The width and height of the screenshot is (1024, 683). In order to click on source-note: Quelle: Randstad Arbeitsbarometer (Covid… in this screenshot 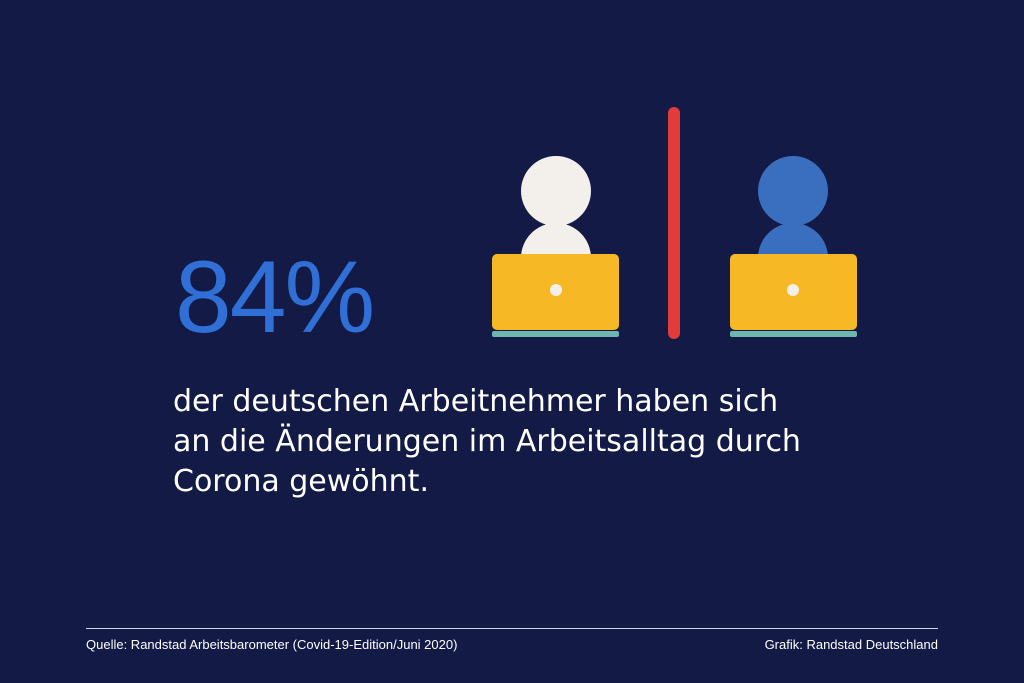, I will do `click(272, 644)`.